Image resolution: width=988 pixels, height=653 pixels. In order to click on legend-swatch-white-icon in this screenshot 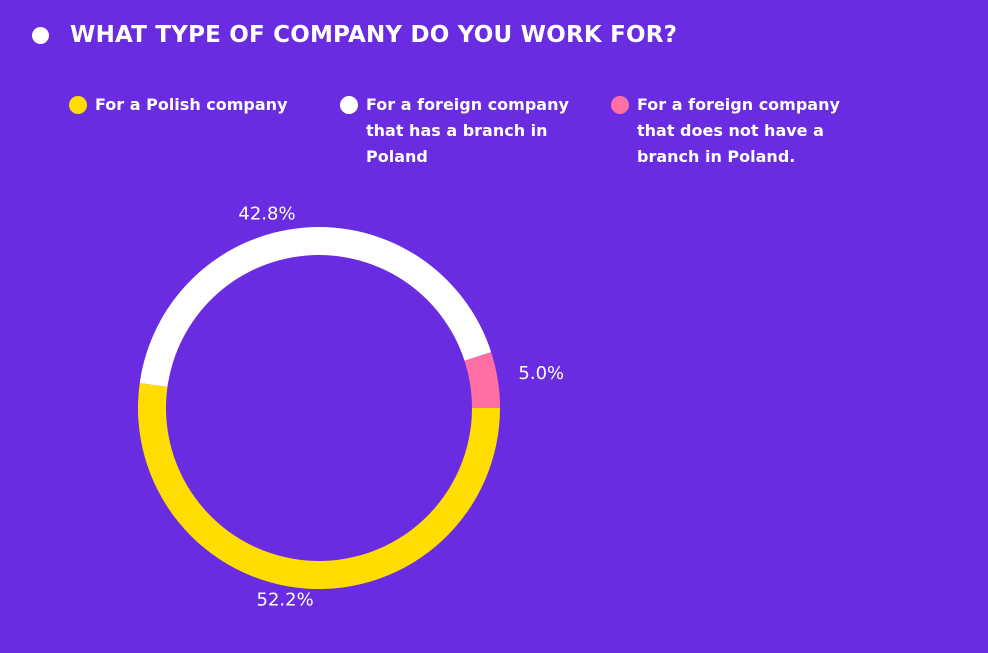, I will do `click(349, 105)`.